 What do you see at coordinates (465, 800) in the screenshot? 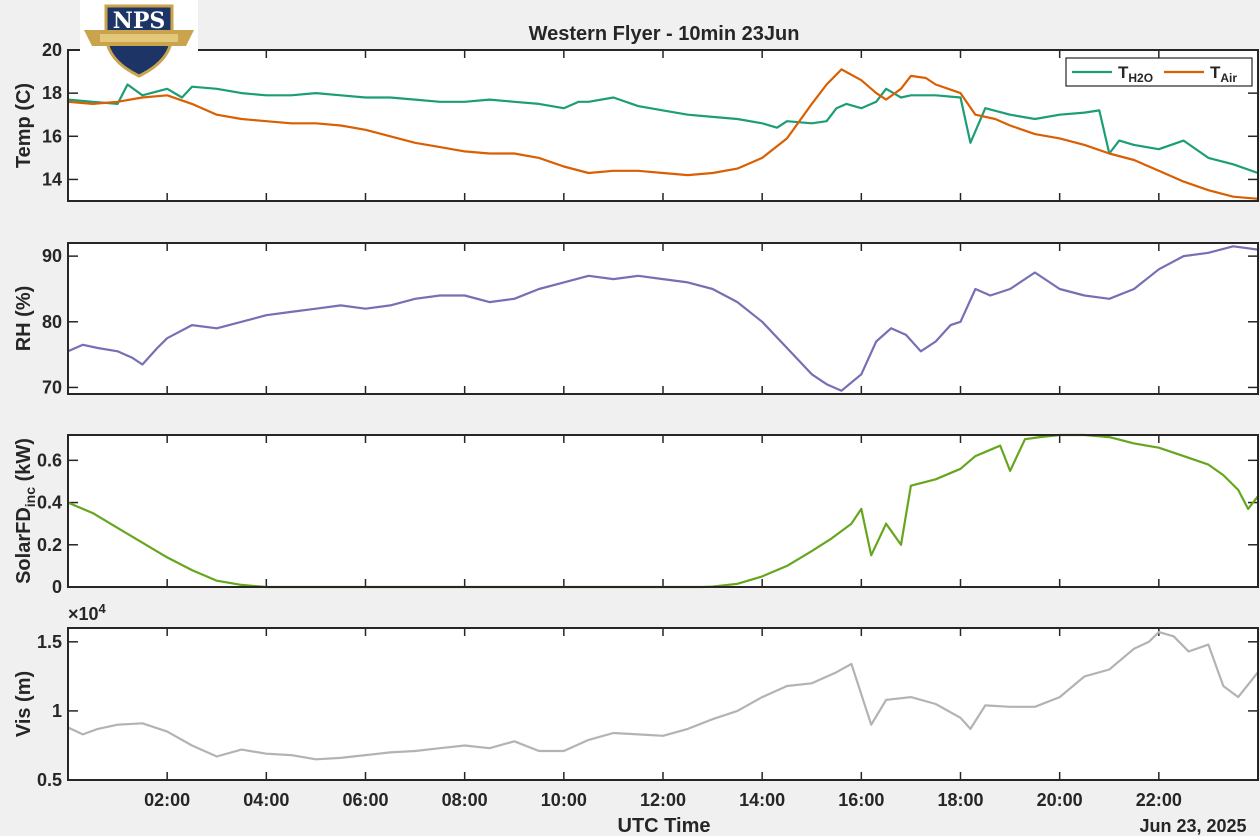
I see `x-tick-label: 08:00` at bounding box center [465, 800].